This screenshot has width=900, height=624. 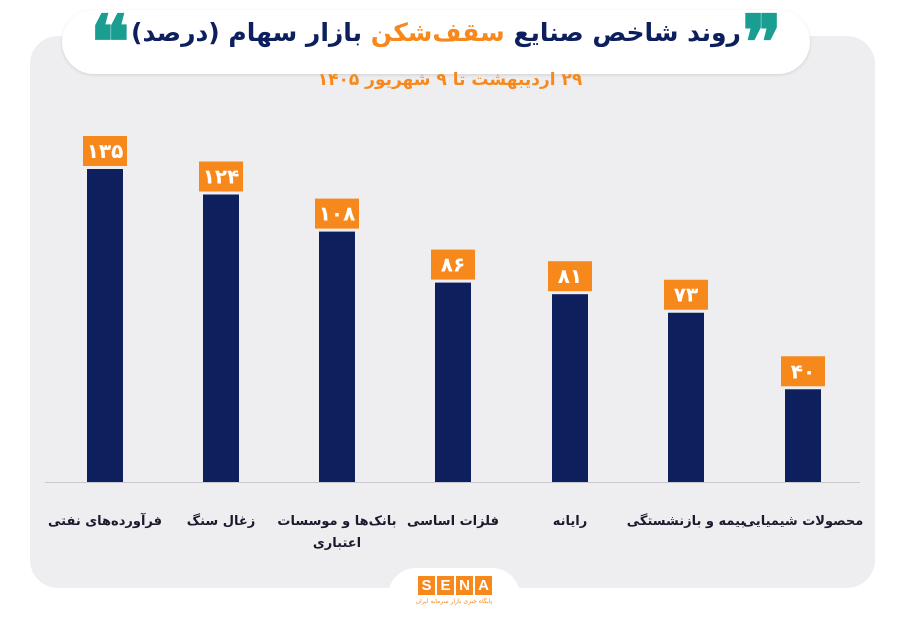 I want to click on category-label-2-line-0: بانک‌ها و موسسات, so click(x=336, y=521).